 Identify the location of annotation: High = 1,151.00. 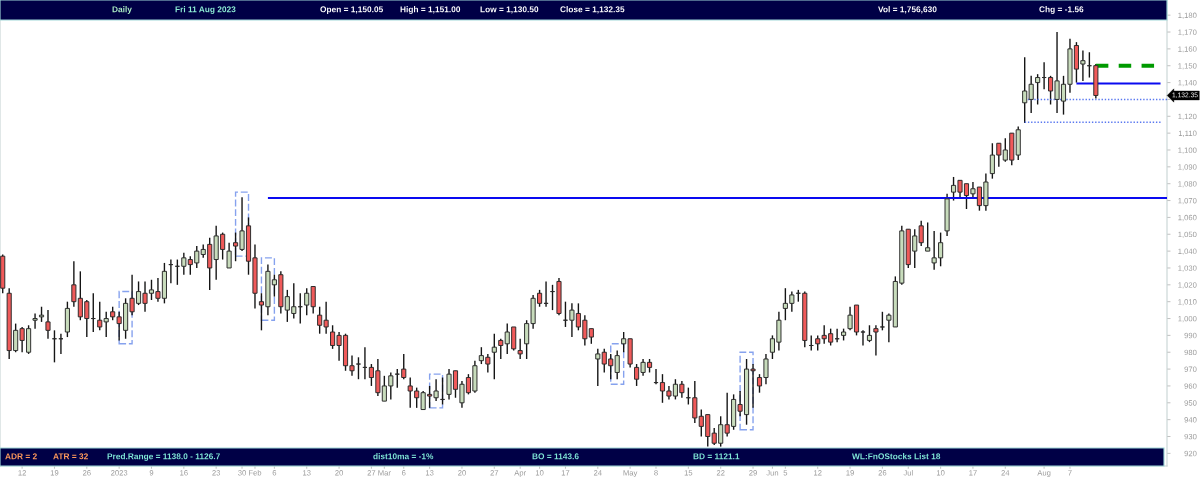
(430, 10).